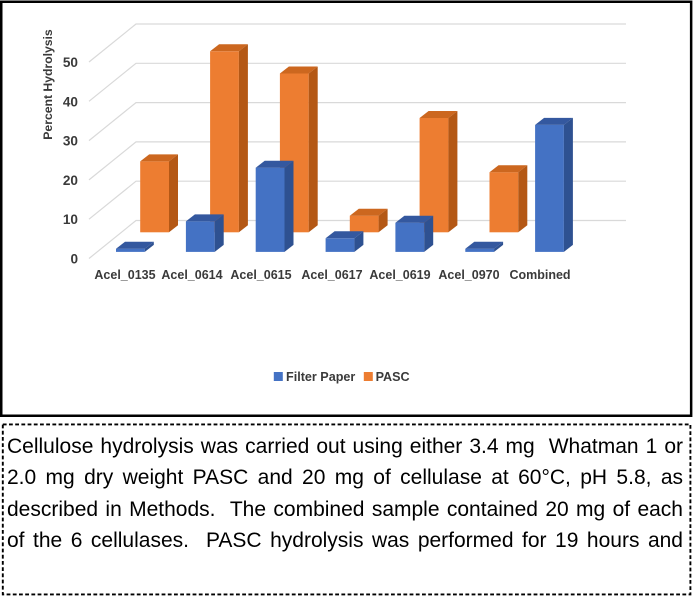 The image size is (693, 598). Describe the element at coordinates (70, 219) in the screenshot. I see `svg-text: 10` at that location.